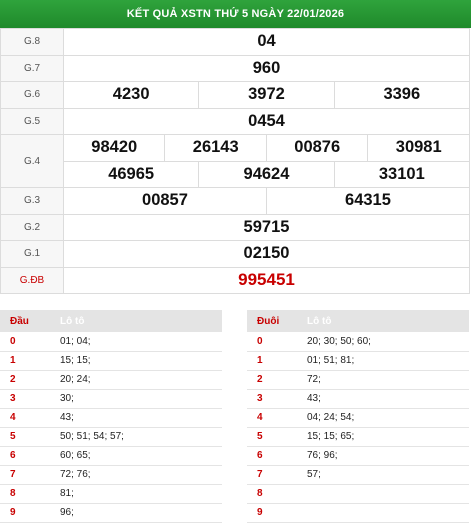 Image resolution: width=471 pixels, height=523 pixels. What do you see at coordinates (136, 342) in the screenshot?
I see `loto-values: 01; 04;` at bounding box center [136, 342].